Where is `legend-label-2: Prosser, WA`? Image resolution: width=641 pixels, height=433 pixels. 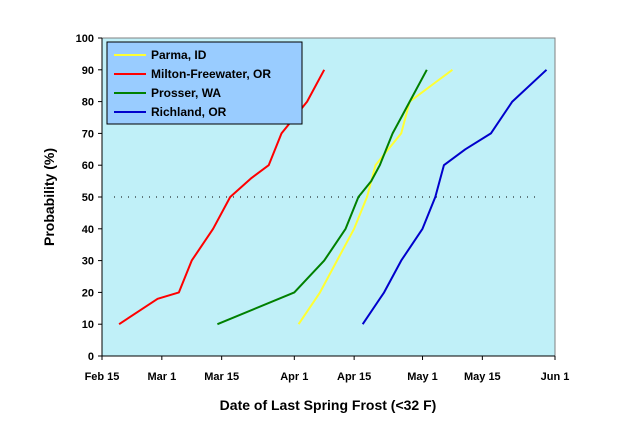 legend-label-2: Prosser, WA is located at coordinates (186, 93).